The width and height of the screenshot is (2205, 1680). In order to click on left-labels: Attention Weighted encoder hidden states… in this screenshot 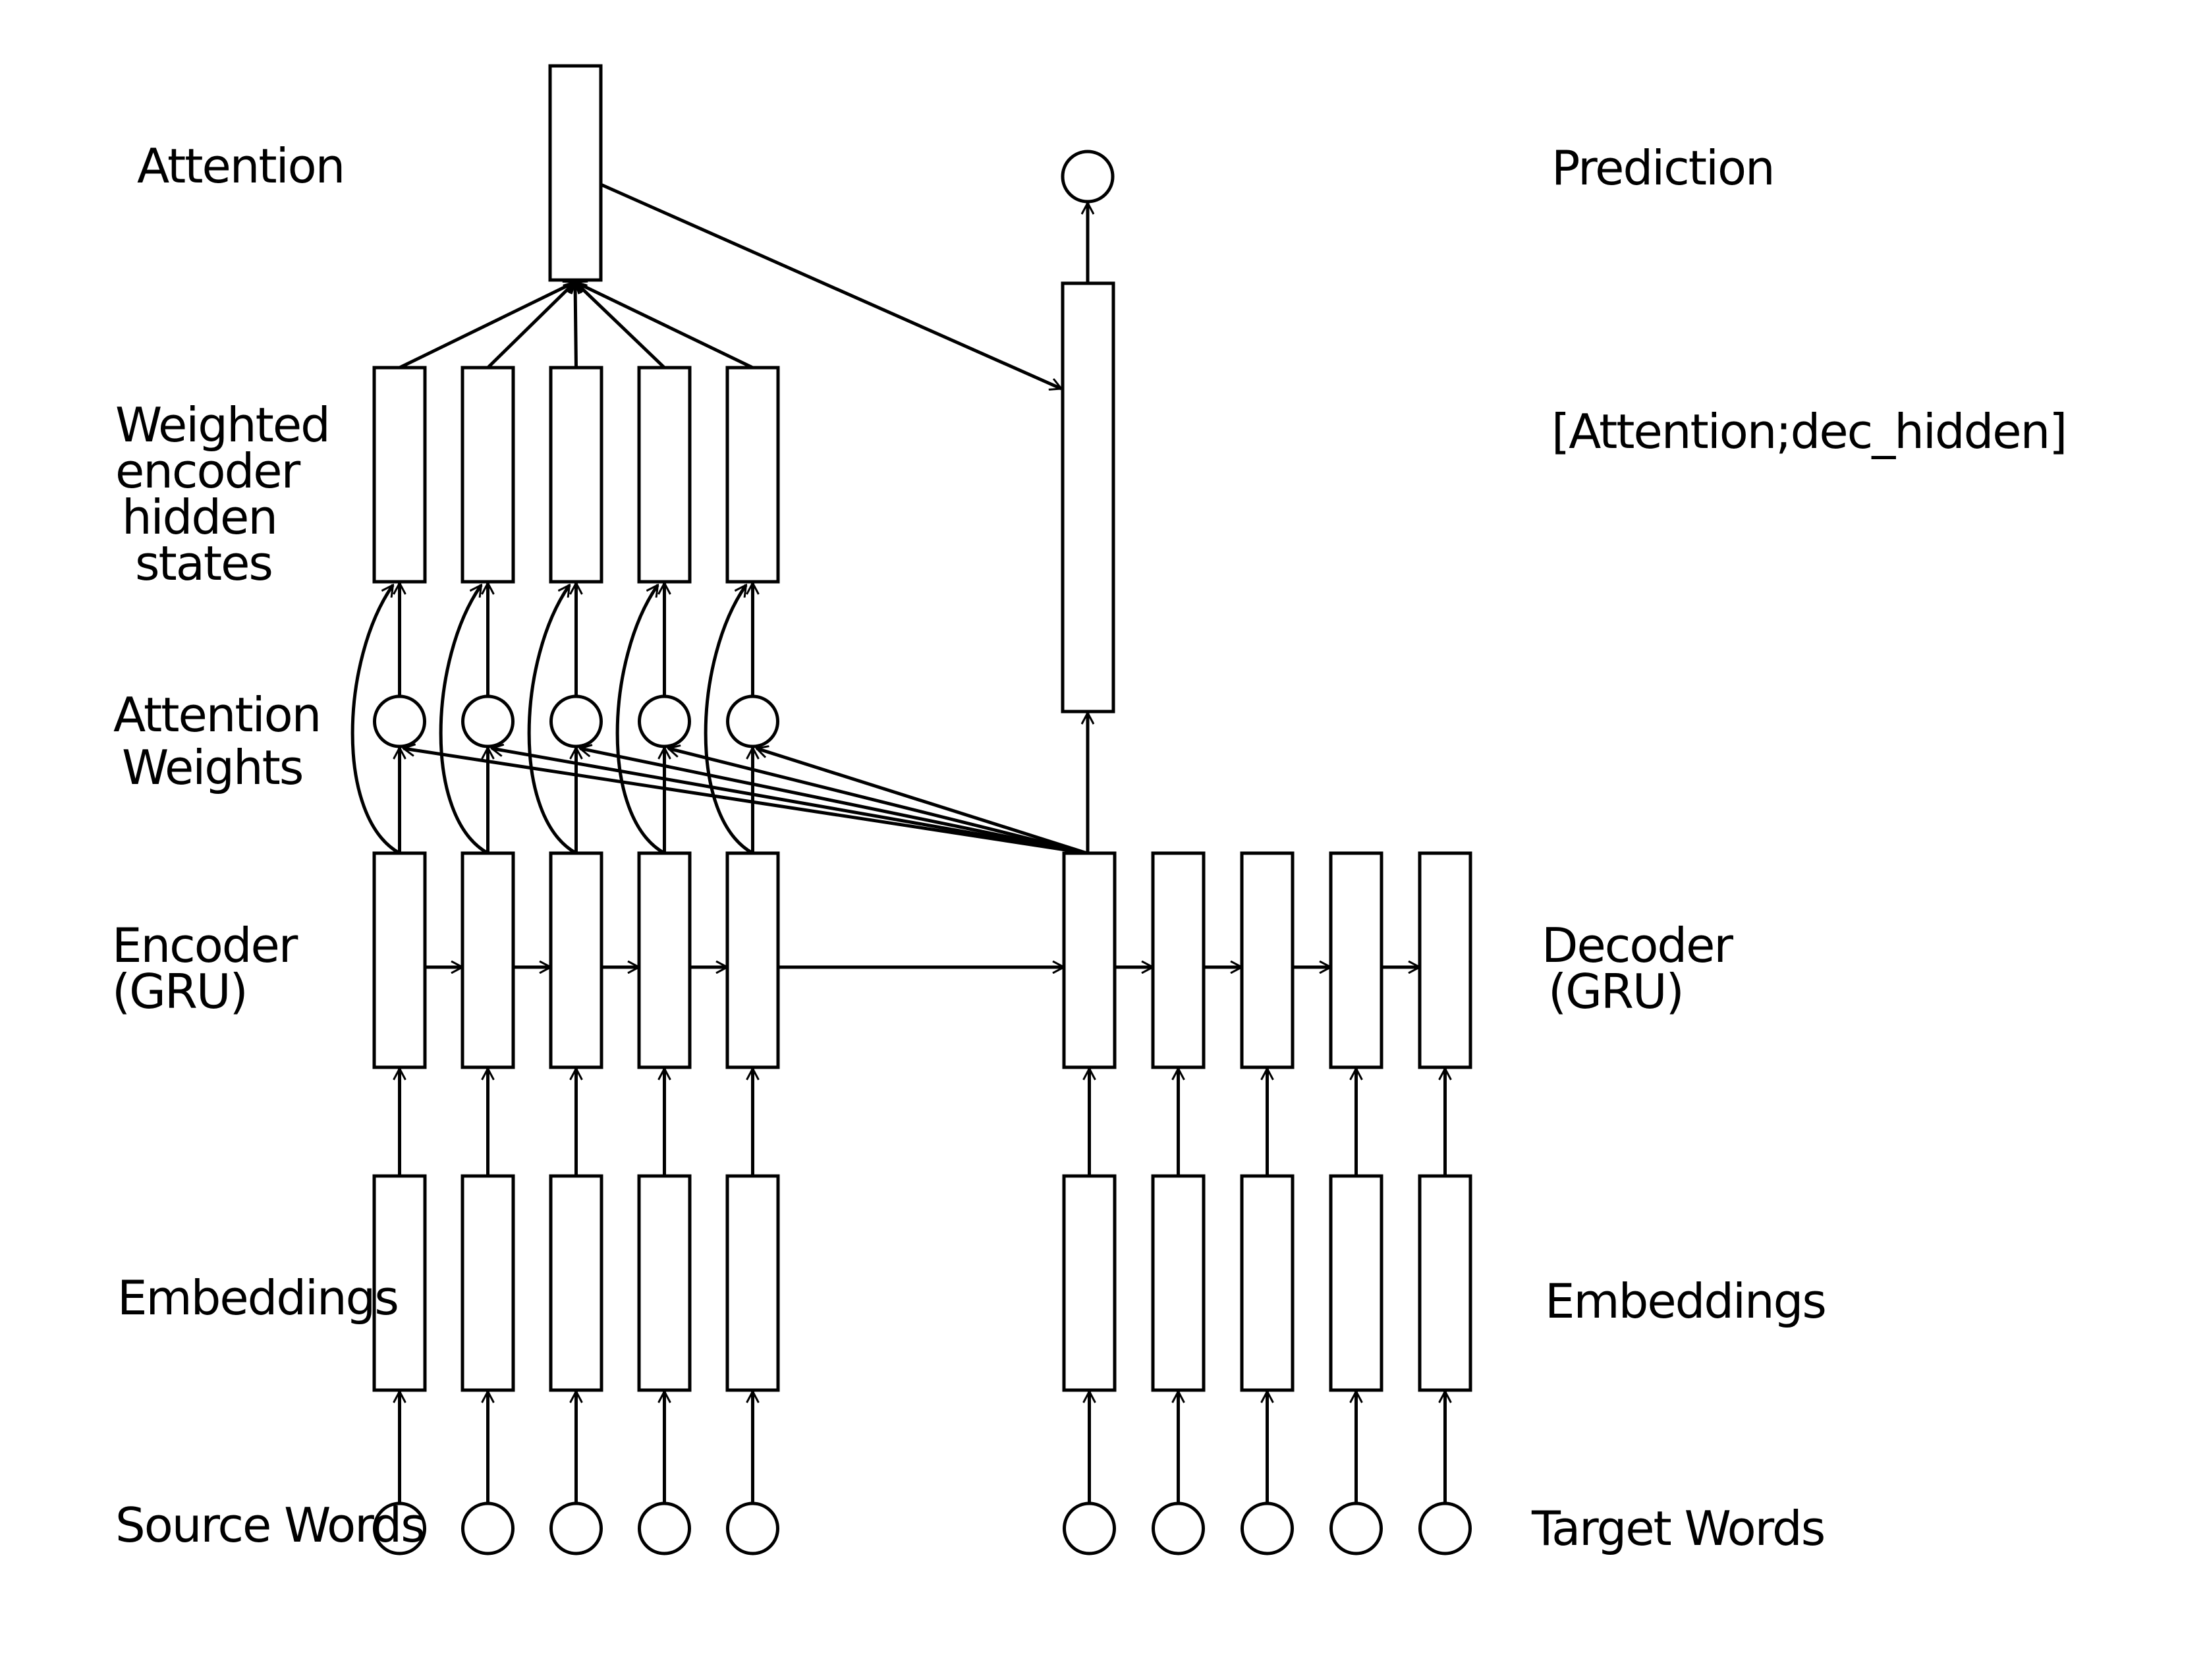, I will do `click(269, 845)`.